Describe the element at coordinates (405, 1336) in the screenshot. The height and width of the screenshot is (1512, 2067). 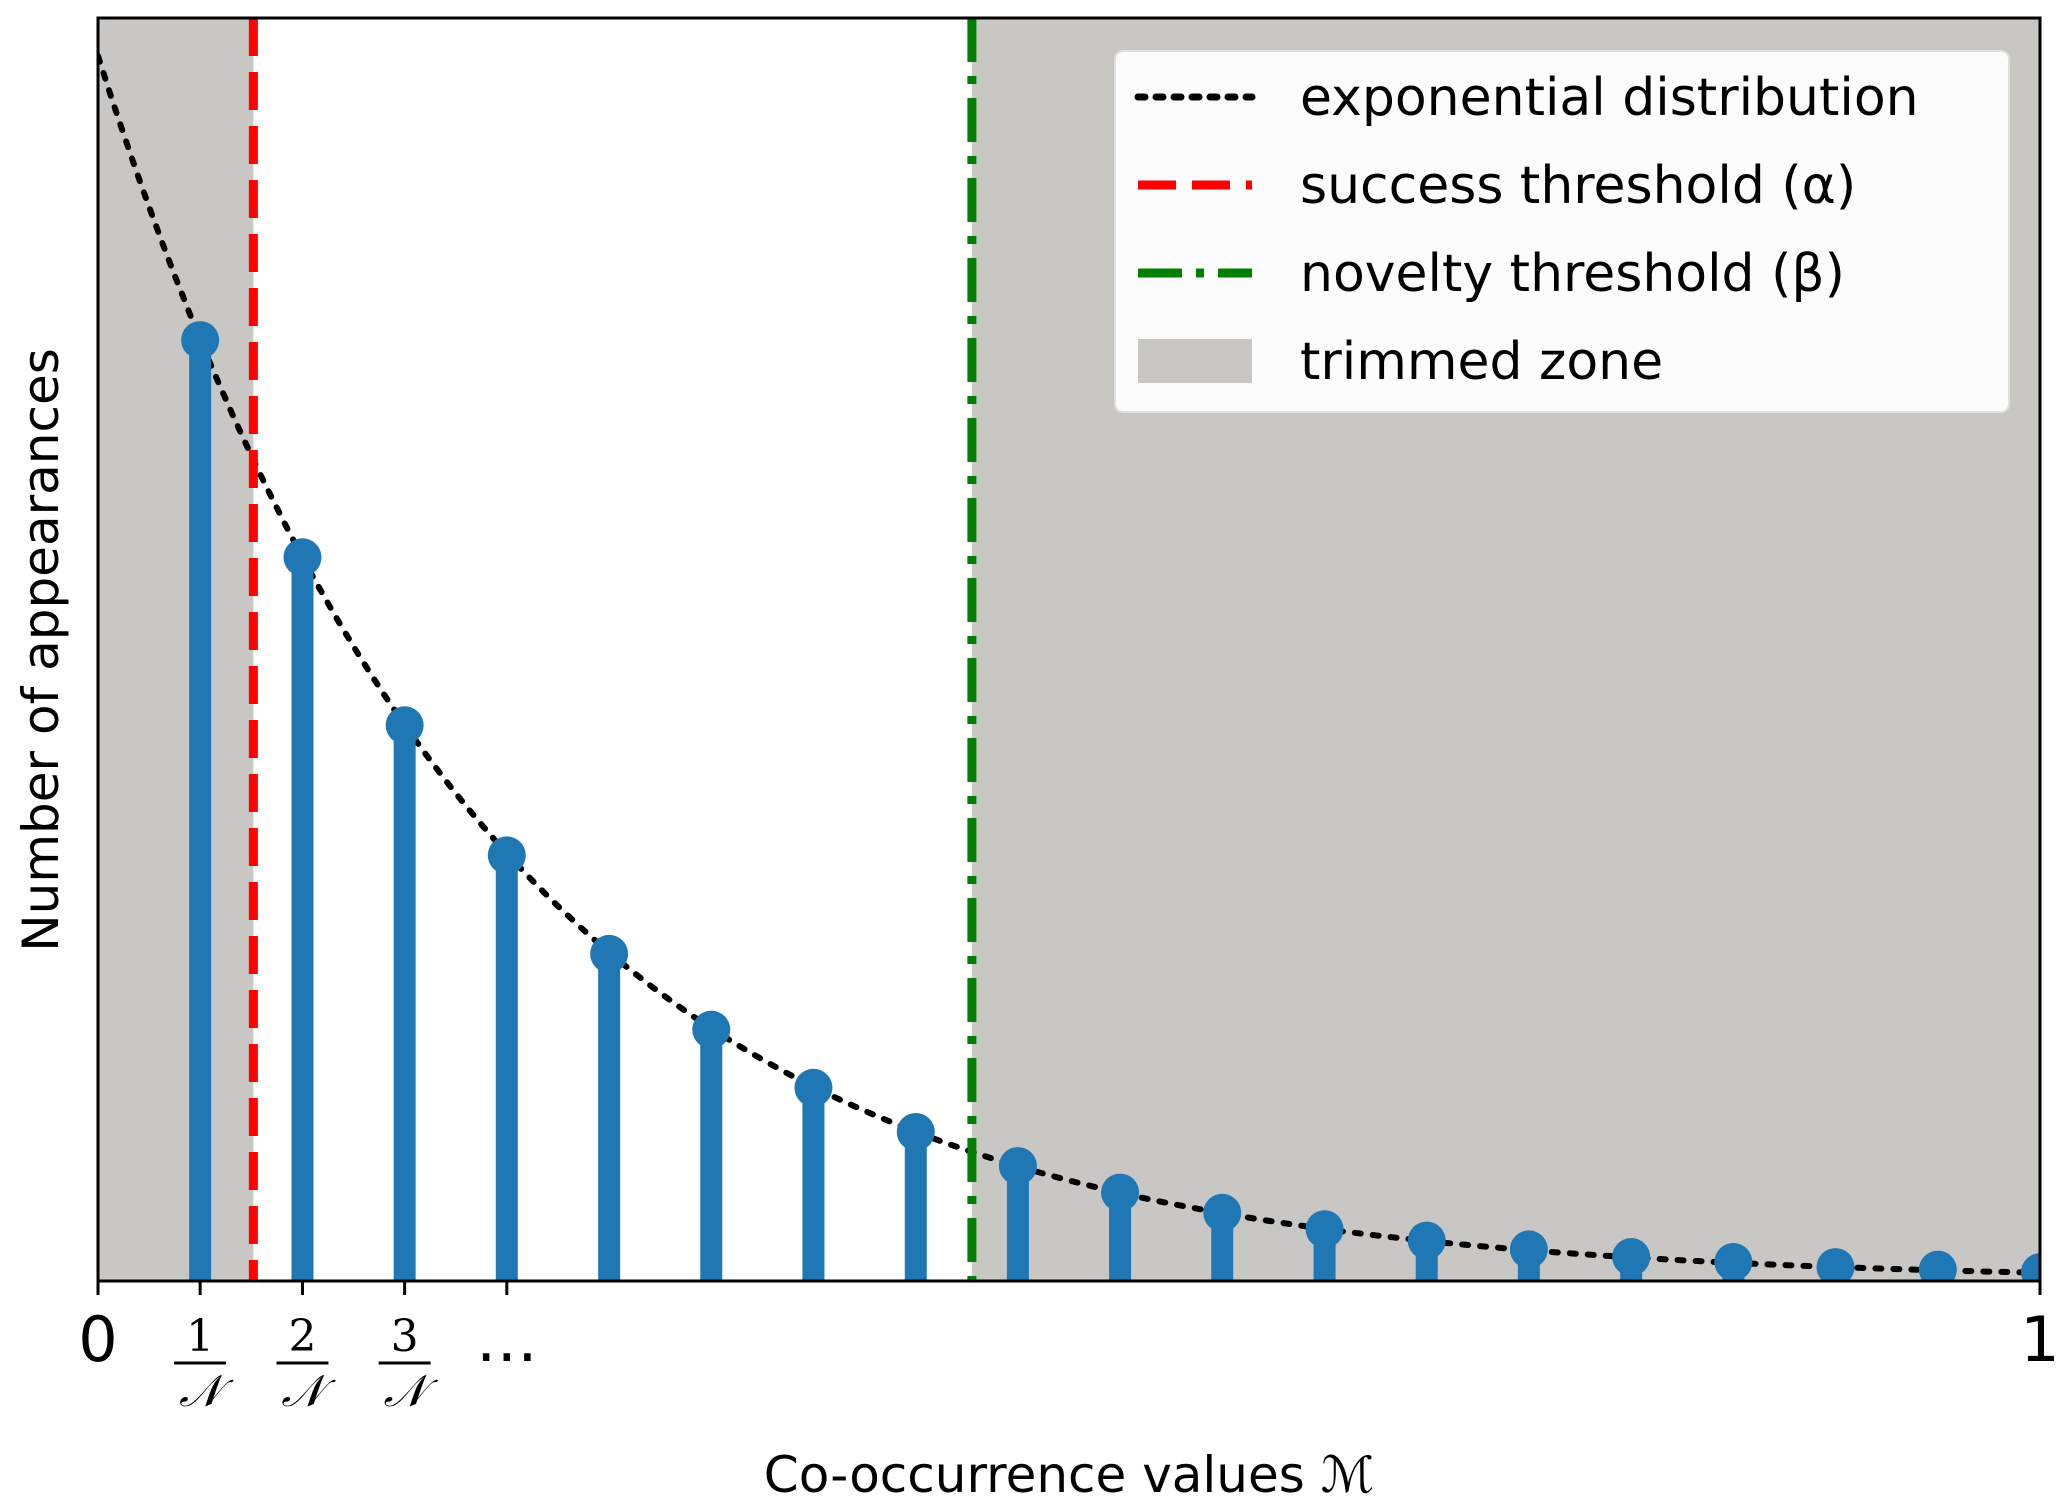
I see `x-tick-numerator-3: 3` at that location.